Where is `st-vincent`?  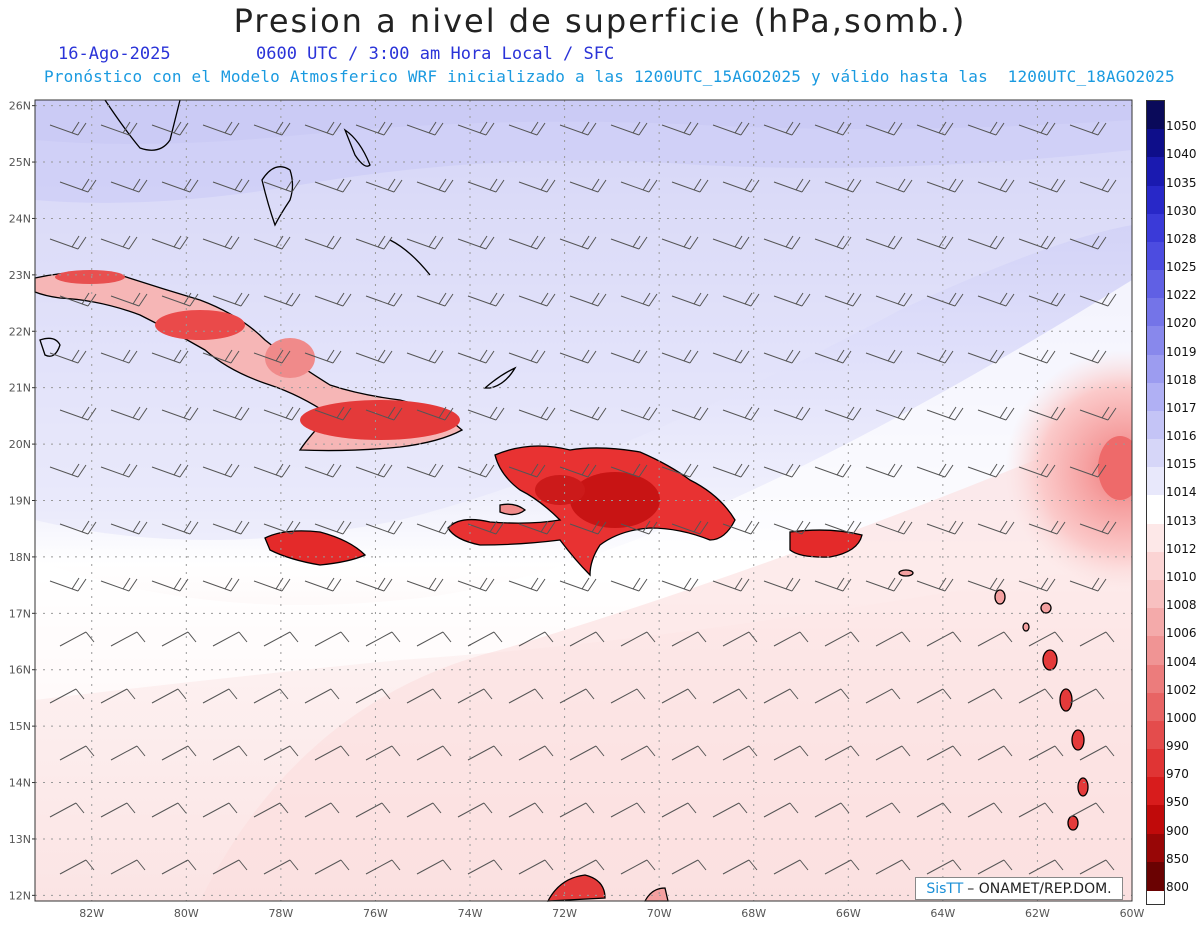 st-vincent is located at coordinates (1083, 787).